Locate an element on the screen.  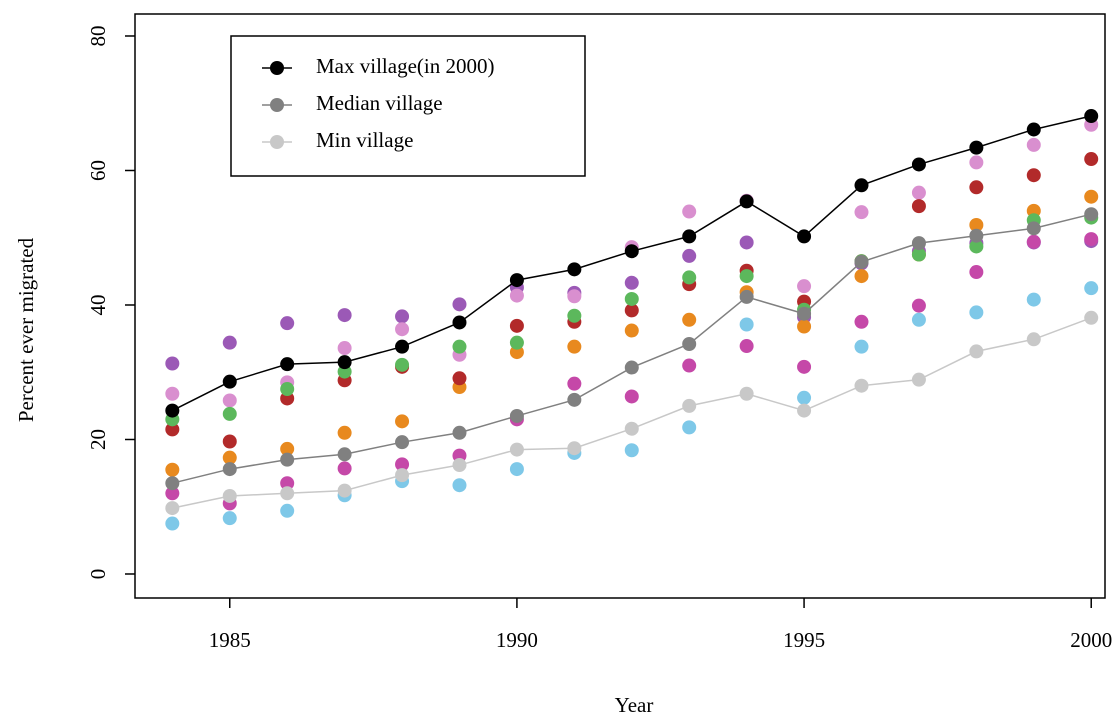
x-tick-label: 1995 is located at coordinates (804, 640).